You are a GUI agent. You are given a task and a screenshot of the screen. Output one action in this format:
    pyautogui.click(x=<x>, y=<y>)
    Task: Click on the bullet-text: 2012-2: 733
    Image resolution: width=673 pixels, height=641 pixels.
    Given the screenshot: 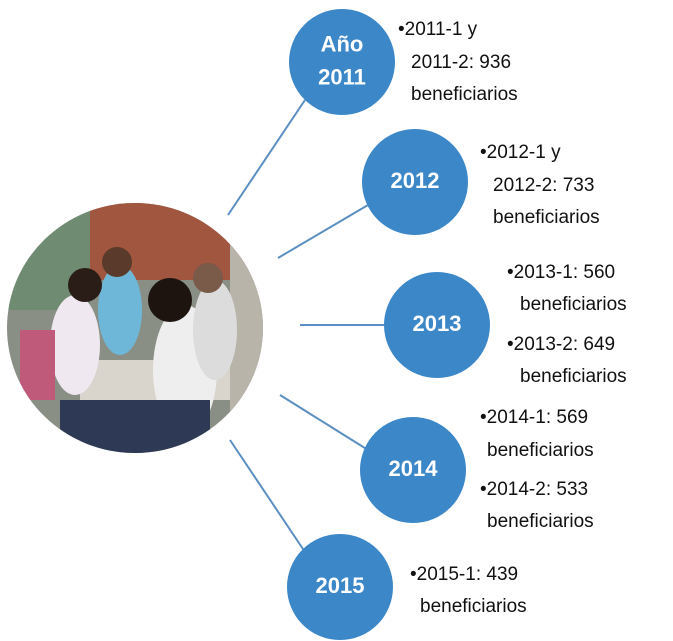 What is the action you would take?
    pyautogui.click(x=543, y=185)
    